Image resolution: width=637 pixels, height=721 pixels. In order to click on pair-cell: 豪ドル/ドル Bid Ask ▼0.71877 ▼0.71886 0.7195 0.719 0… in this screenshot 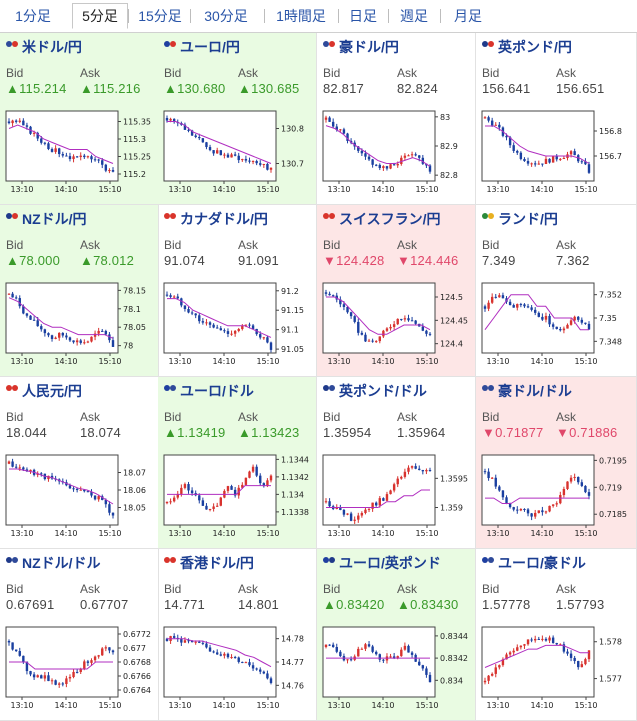, I will do `click(556, 463)`.